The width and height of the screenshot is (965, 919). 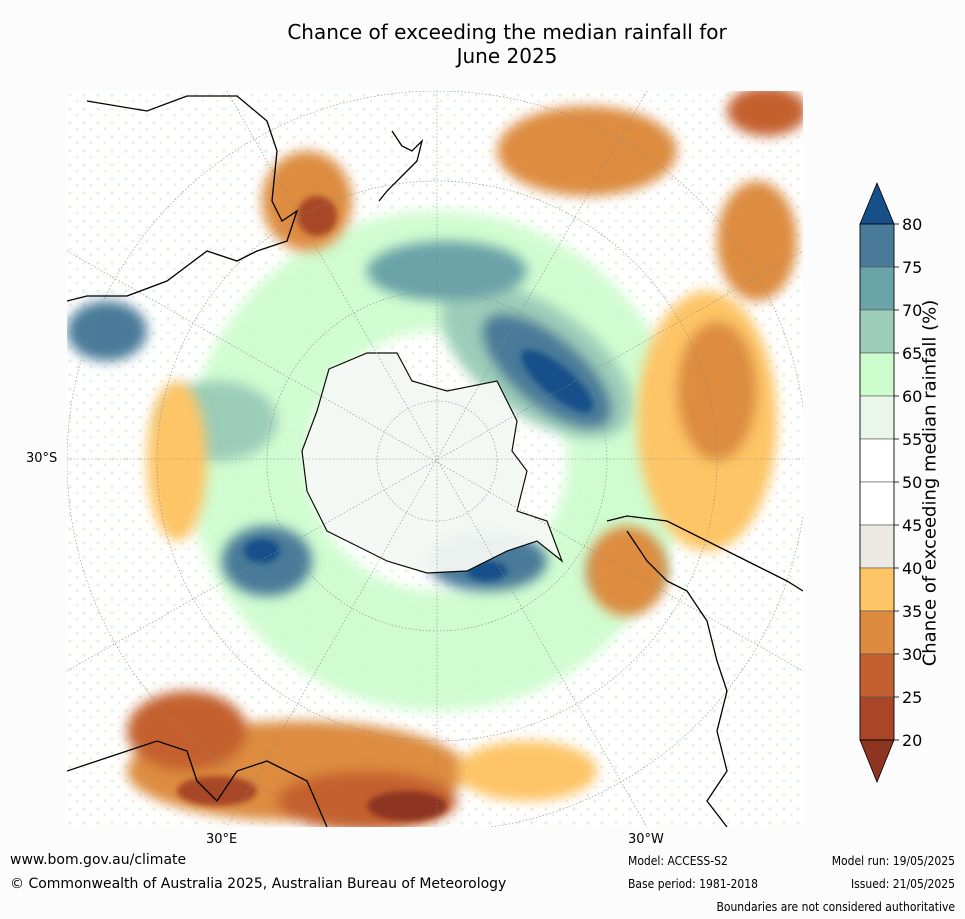 What do you see at coordinates (222, 839) in the screenshot?
I see `label-30e: 30°E` at bounding box center [222, 839].